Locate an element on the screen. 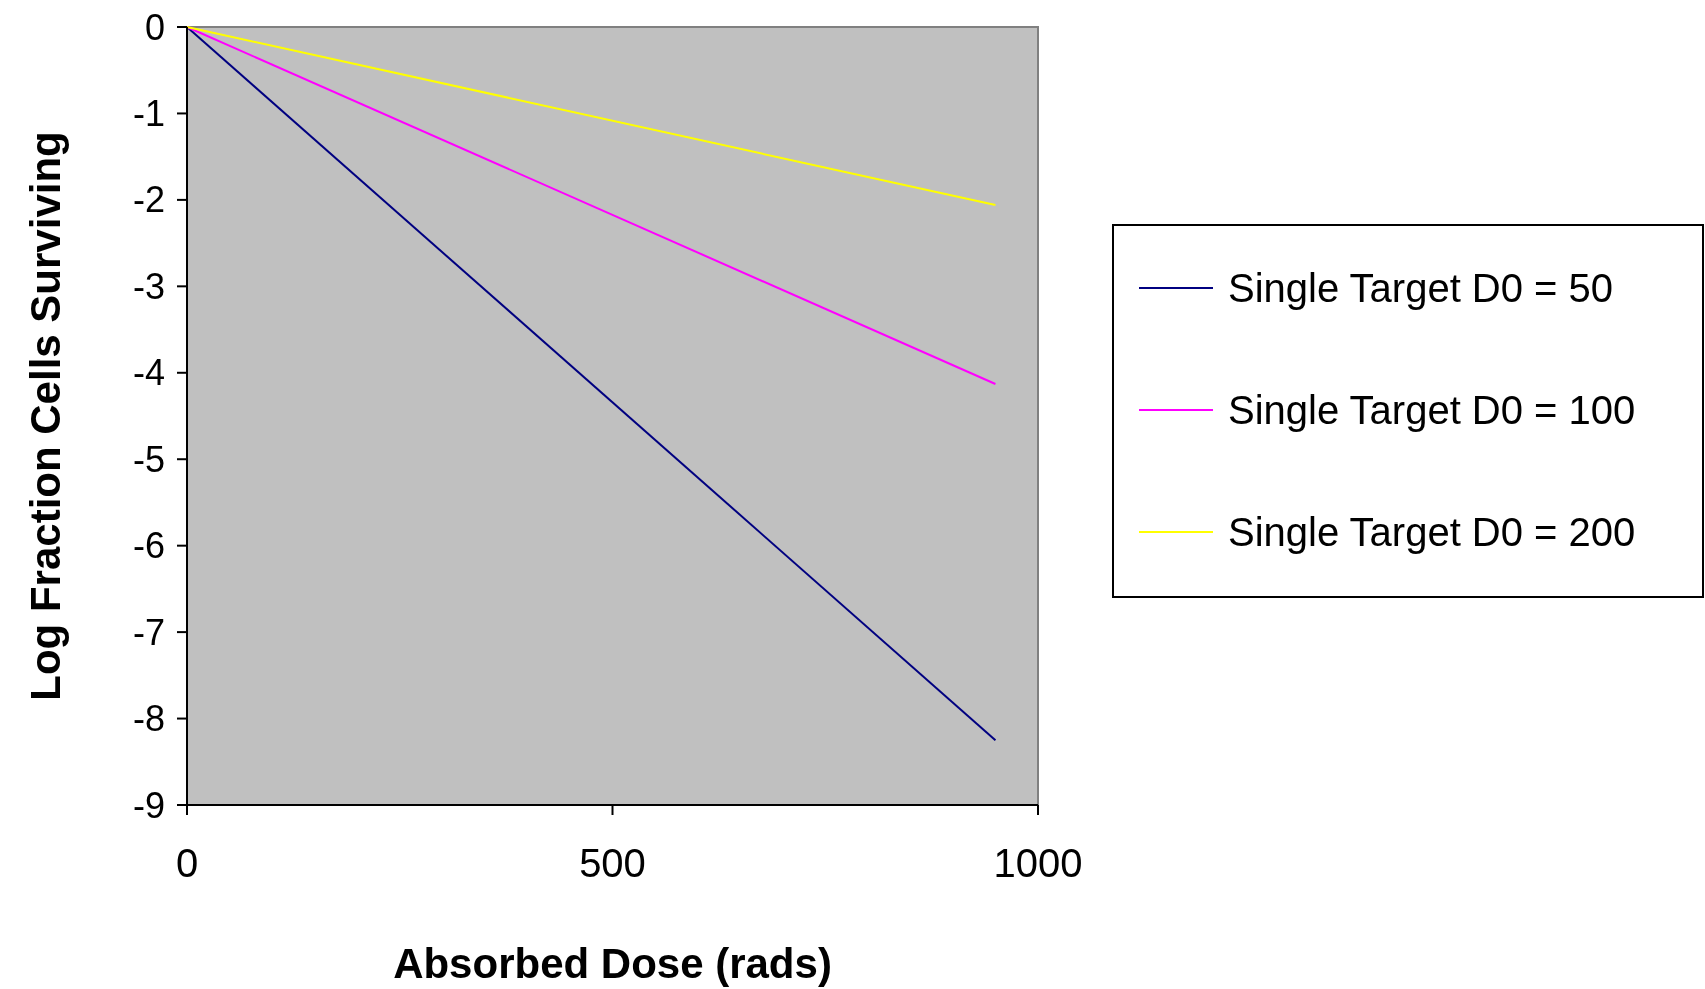  y-tick-label: -2 is located at coordinates (148, 200).